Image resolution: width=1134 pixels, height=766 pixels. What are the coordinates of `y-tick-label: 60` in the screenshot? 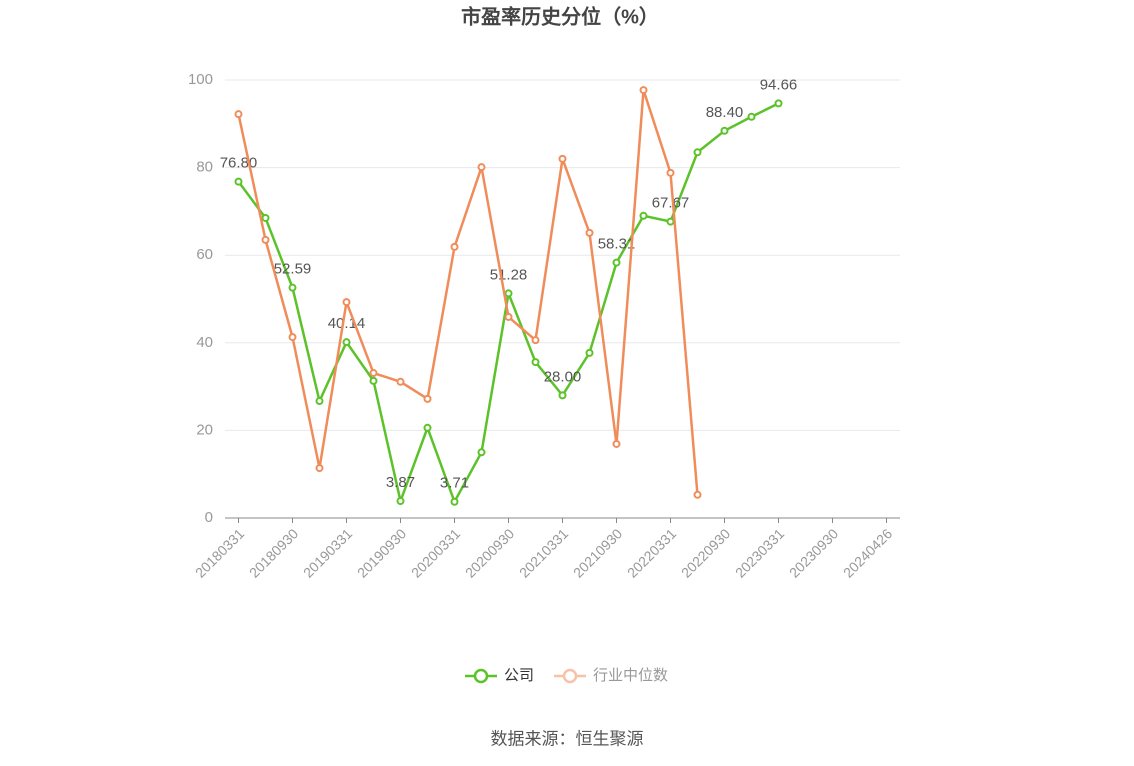 It's located at (204, 254).